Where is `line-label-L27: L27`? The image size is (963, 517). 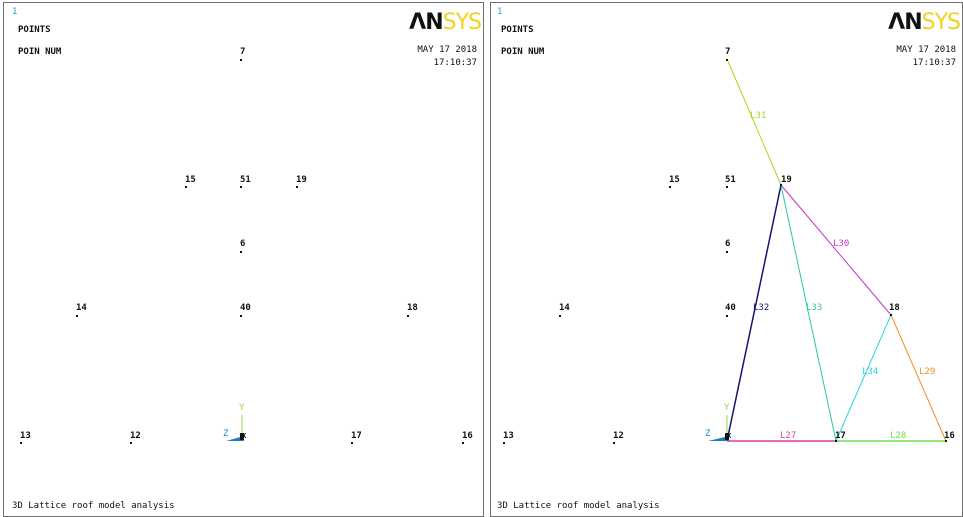
line-label-L27: L27 is located at coordinates (788, 436).